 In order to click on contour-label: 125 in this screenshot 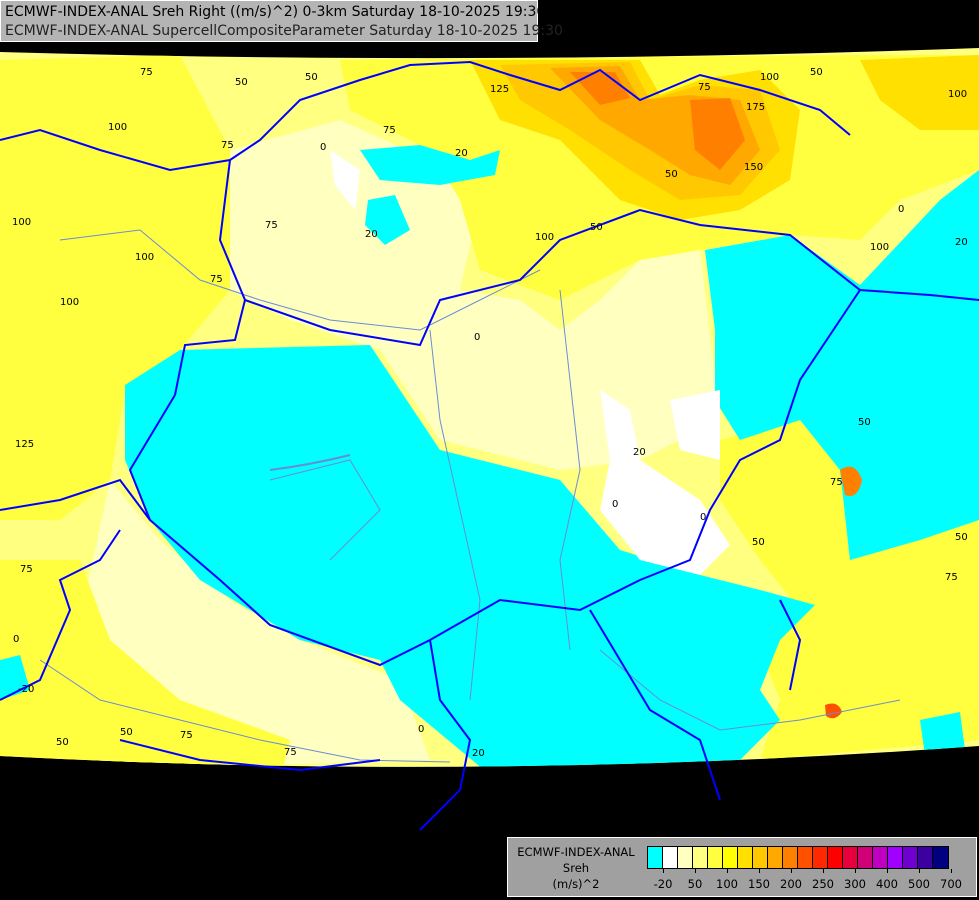, I will do `click(499, 89)`.